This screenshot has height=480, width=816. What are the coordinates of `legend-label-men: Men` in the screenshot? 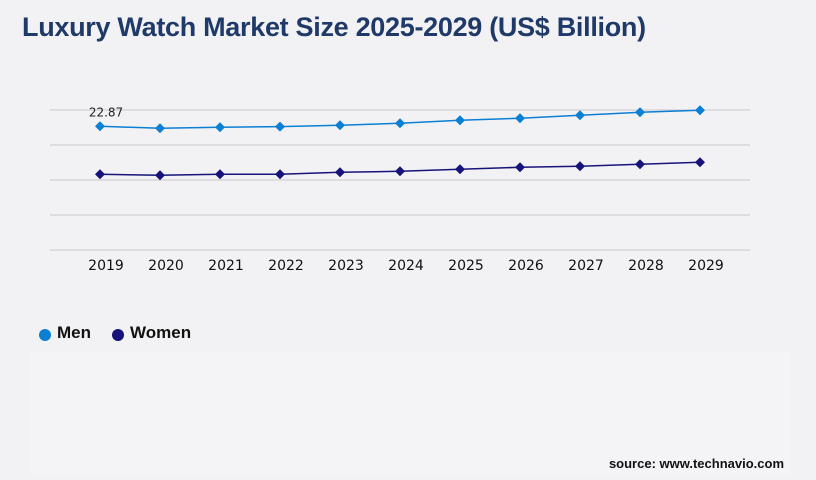 It's located at (74, 332).